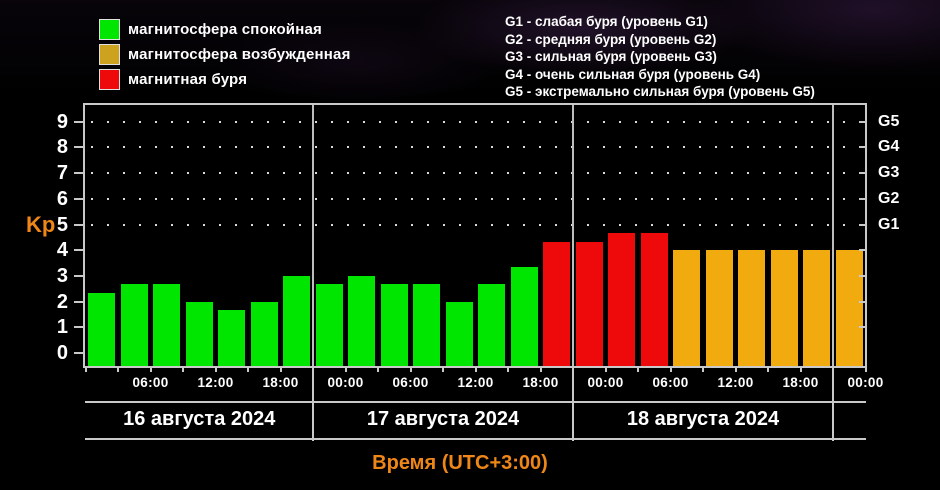 This screenshot has height=490, width=940. I want to click on y-axis-label: 7, so click(62, 173).